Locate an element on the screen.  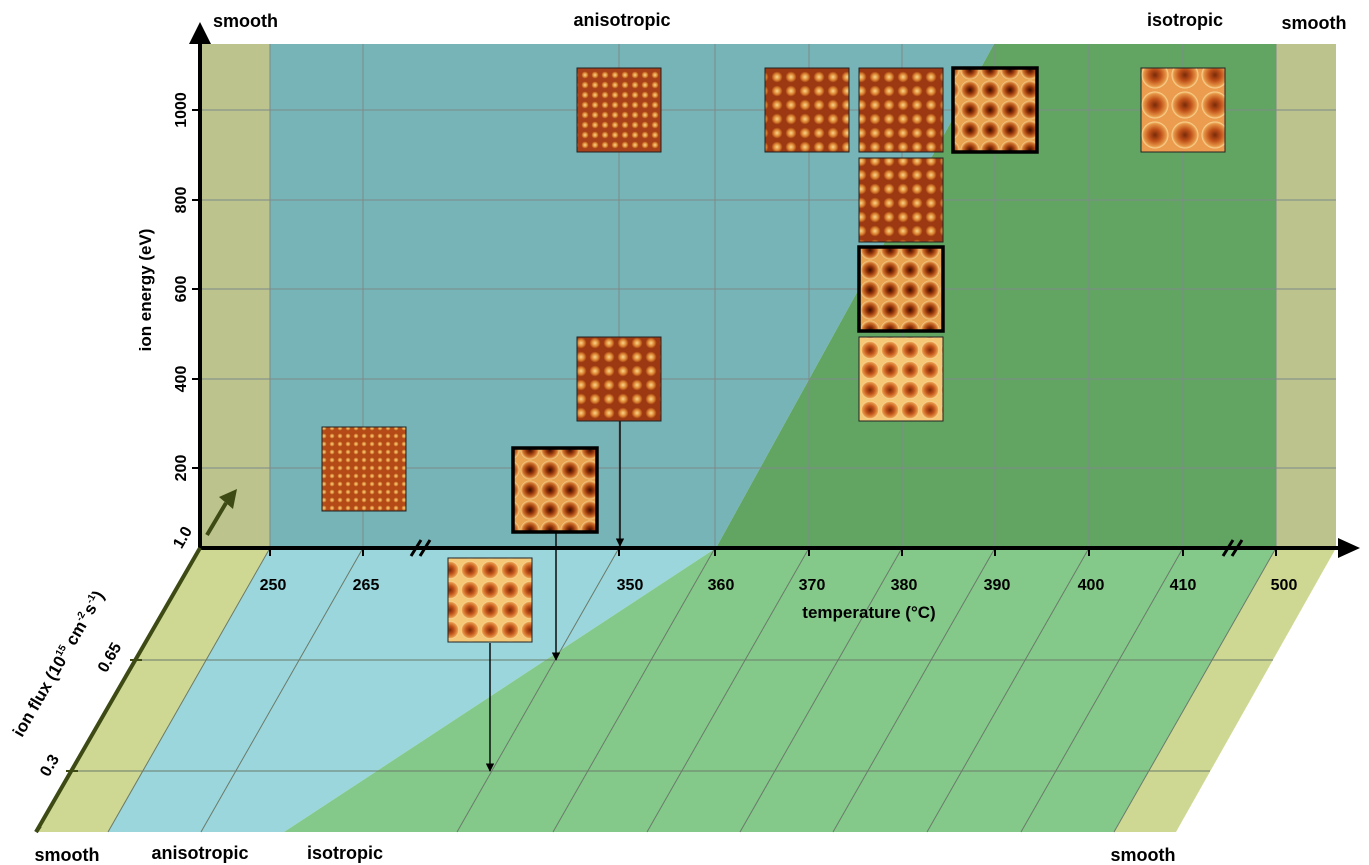
flux-direction-arrow is located at coordinates (216, 519).